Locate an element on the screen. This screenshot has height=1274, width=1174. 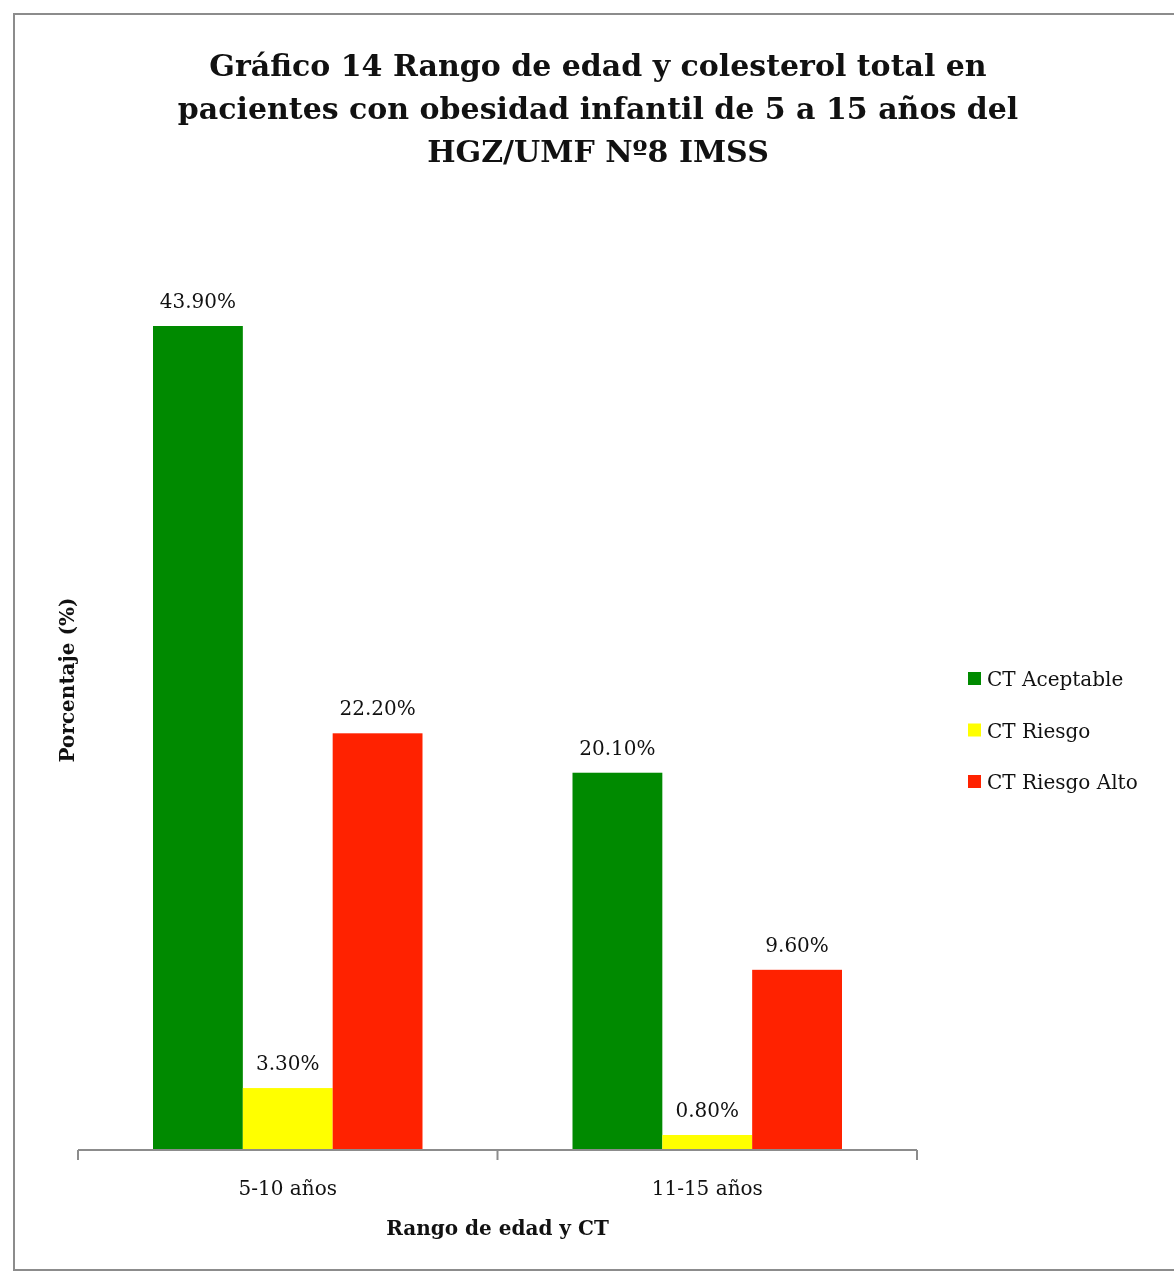
chart-title: Gráfico 14 Rango de edad y colesterol total en pacientes con obesidad infantil de 5 a 15 años del HGZ/UMF Nº8 IMSS is located at coordinates (598, 108).